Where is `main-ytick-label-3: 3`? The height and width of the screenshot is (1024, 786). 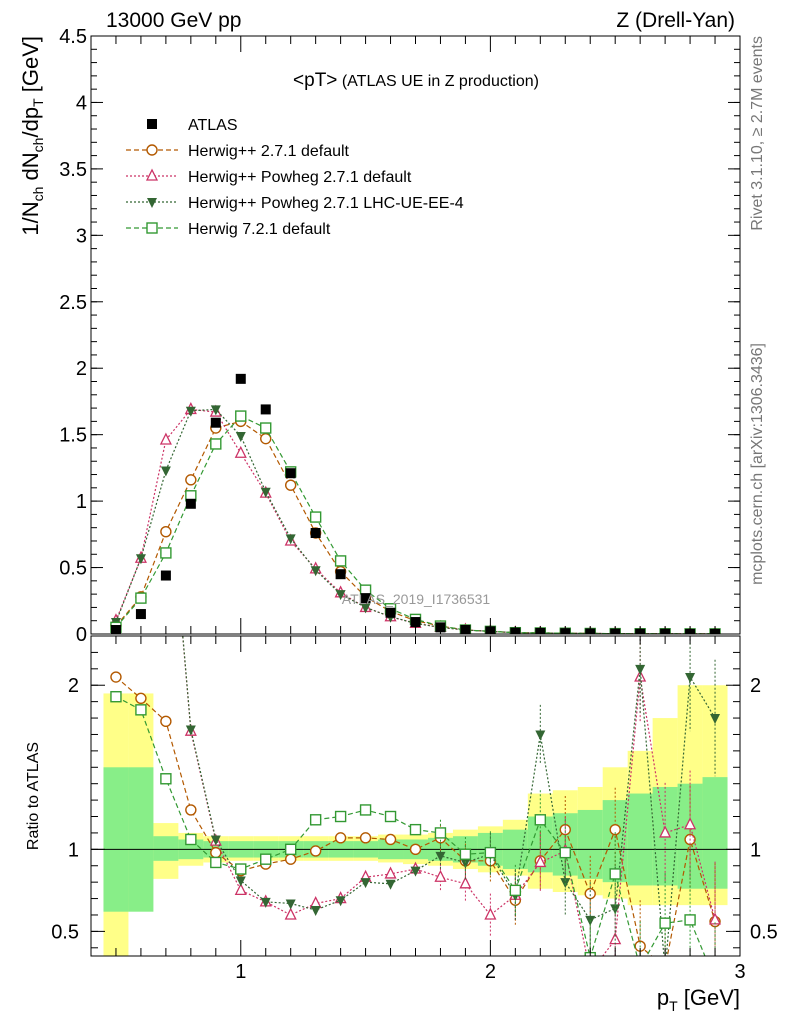 main-ytick-label-3: 3 is located at coordinates (81, 236).